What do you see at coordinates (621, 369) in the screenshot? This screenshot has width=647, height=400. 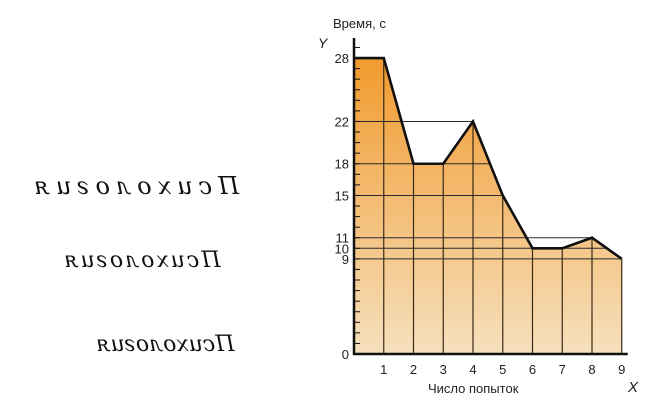 I see `x-tick-label: 9` at bounding box center [621, 369].